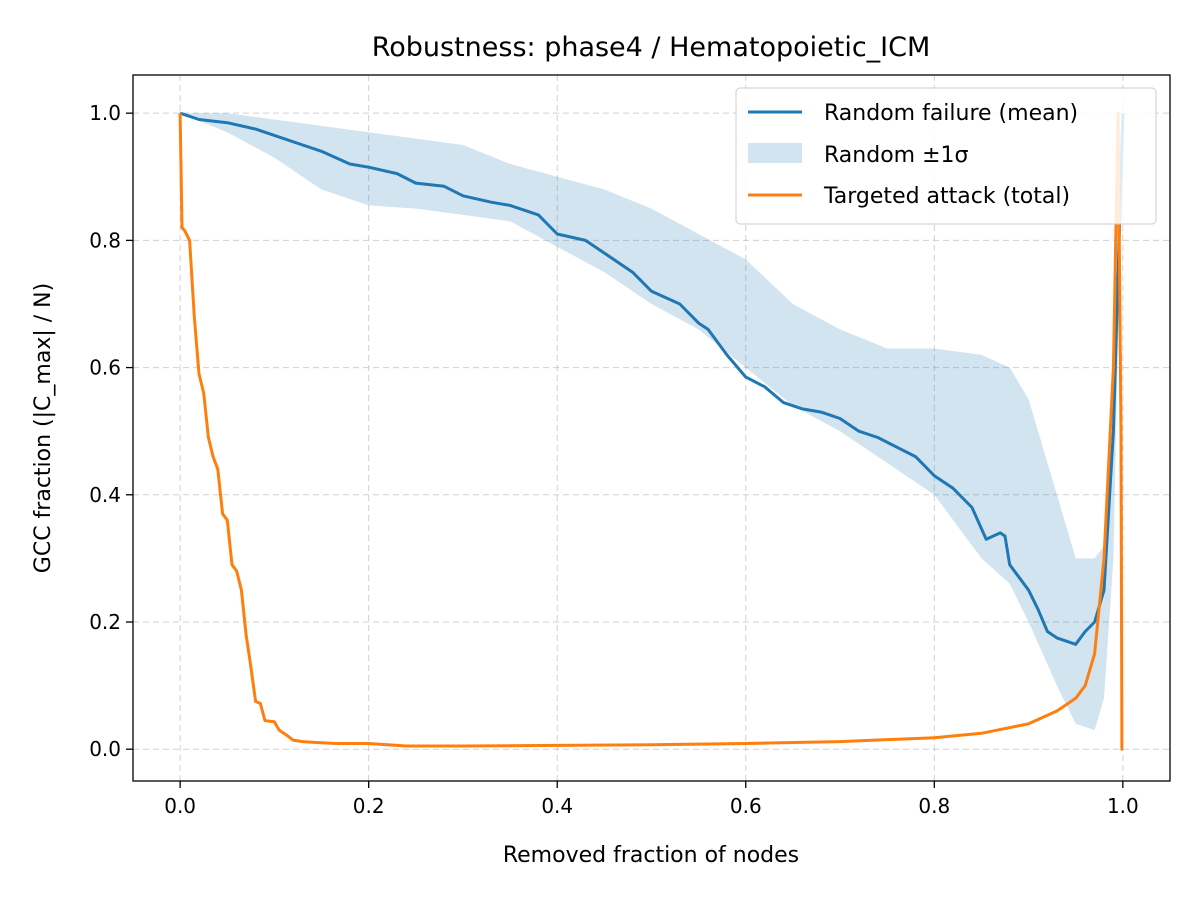 The image size is (1200, 900). I want to click on y-tick-label: 0.0, so click(105, 749).